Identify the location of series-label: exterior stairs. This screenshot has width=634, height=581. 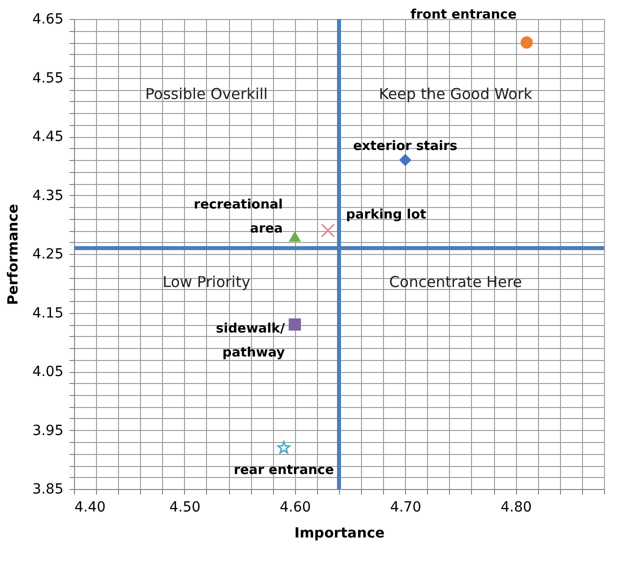
(405, 146).